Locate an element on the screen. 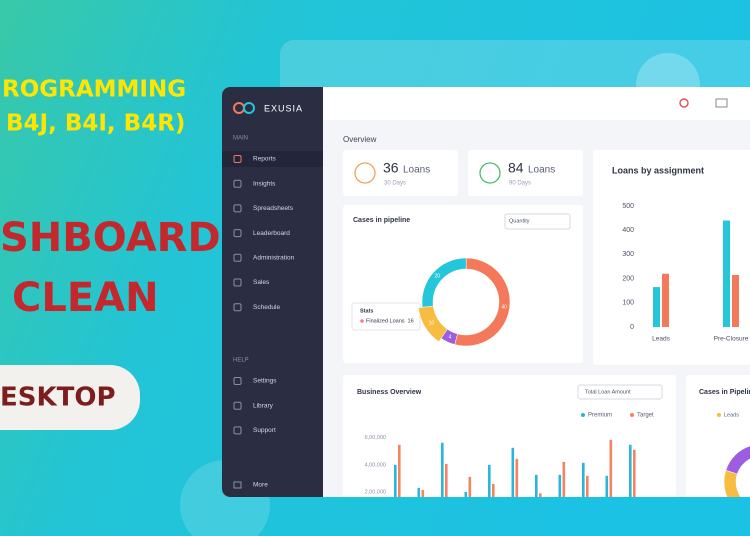 The height and width of the screenshot is (536, 750). sidebar is located at coordinates (272, 292).